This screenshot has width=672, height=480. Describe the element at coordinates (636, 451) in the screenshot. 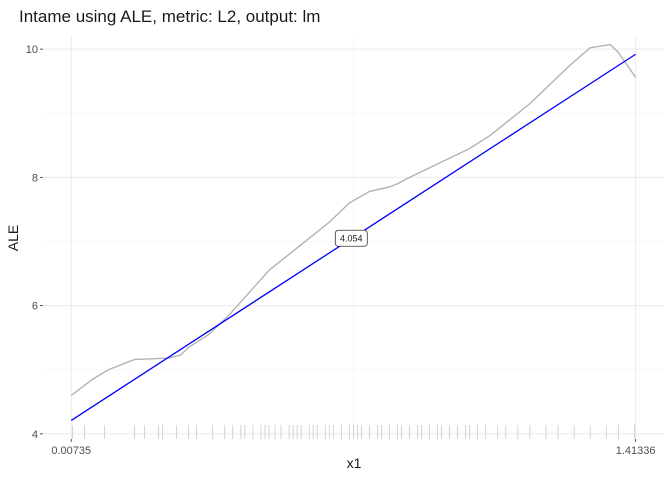

I see `x-tick-label: 1.41336` at that location.